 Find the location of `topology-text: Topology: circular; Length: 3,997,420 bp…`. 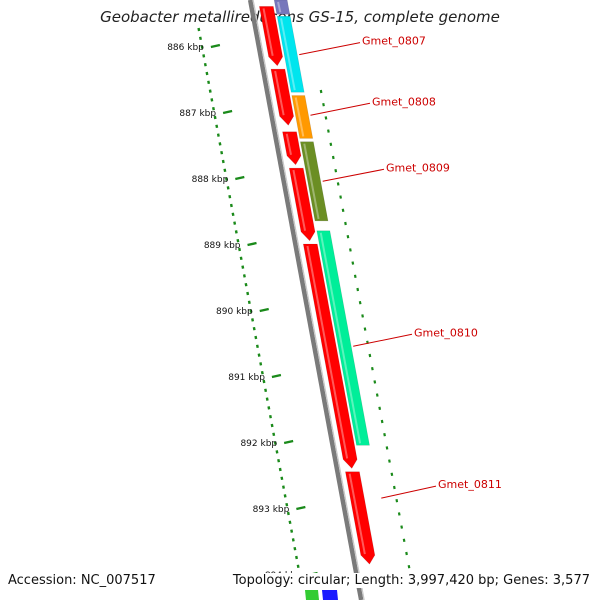

topology-text: Topology: circular; Length: 3,997,420 bp… is located at coordinates (411, 580).